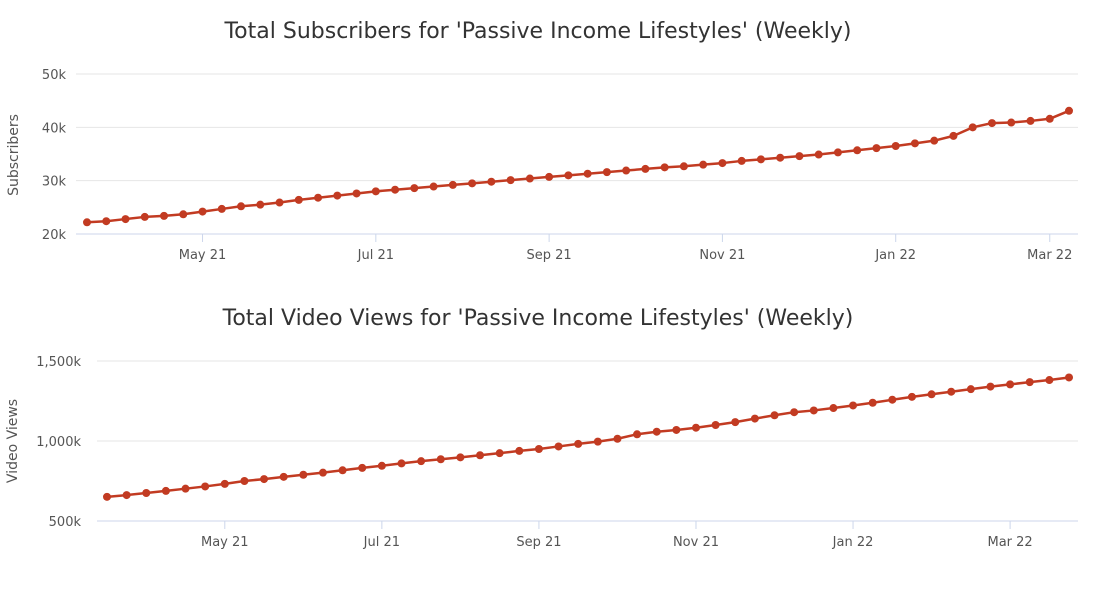 Image resolution: width=1094 pixels, height=595 pixels. Describe the element at coordinates (58, 362) in the screenshot. I see `y-tick-label: 1,500k` at that location.